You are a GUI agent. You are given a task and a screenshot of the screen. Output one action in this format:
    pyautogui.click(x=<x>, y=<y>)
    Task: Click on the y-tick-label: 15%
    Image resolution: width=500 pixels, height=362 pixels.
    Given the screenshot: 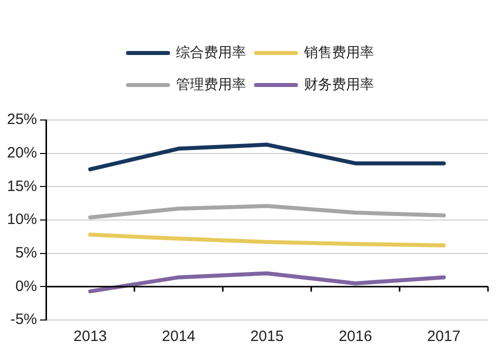 What is the action you would take?
    pyautogui.click(x=22, y=186)
    